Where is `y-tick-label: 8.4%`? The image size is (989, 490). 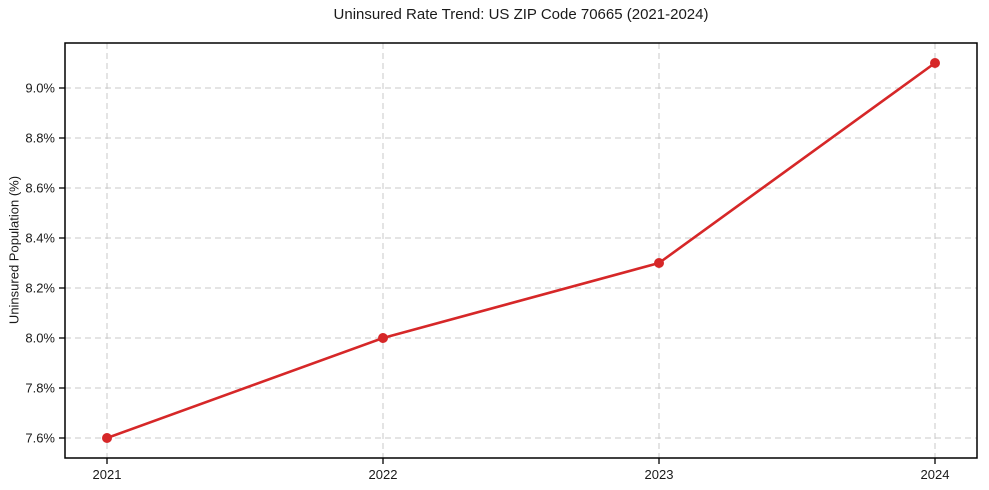
y-tick-label: 8.4% is located at coordinates (40, 238).